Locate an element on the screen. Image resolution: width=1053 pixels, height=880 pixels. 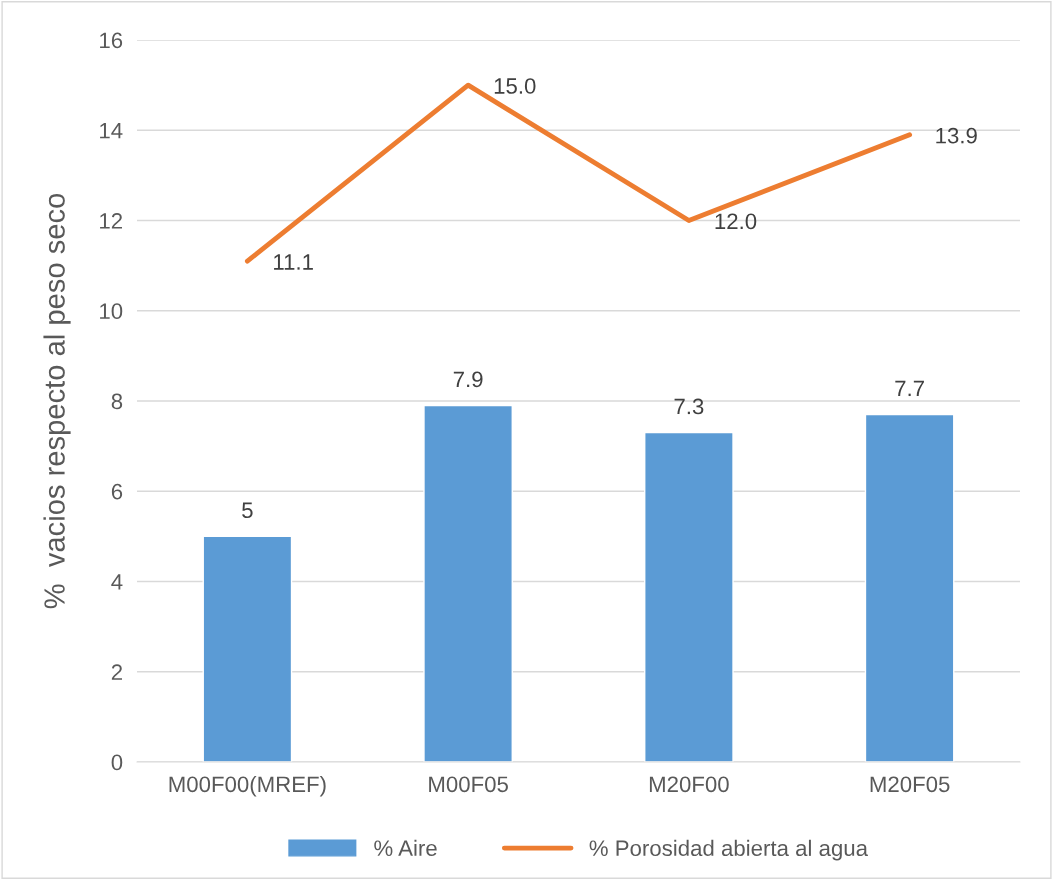
x-tick-label: M00F00(MREF) is located at coordinates (247, 786).